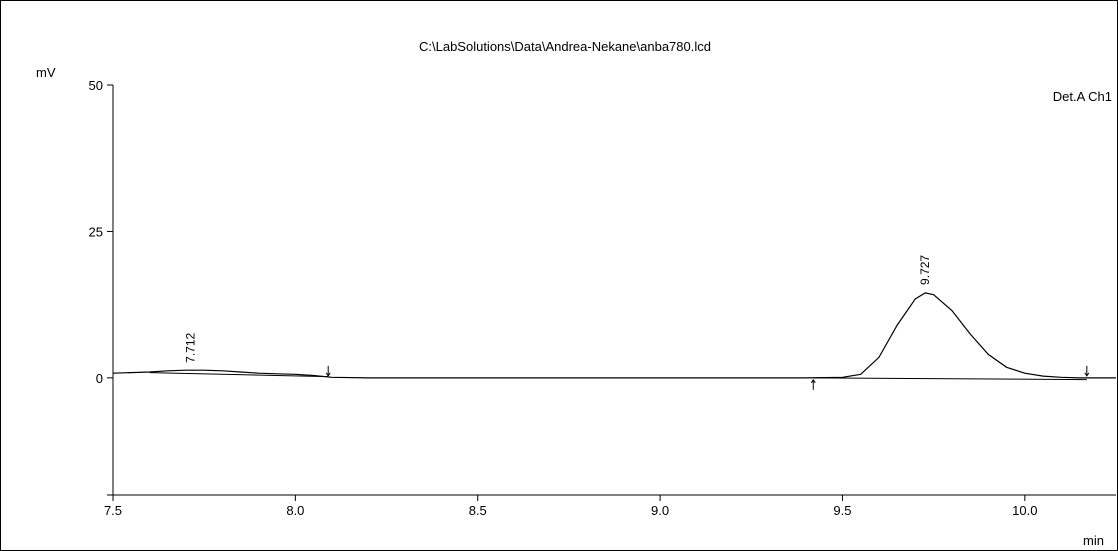 The image size is (1118, 551). I want to click on y-axis-label: mV, so click(46, 72).